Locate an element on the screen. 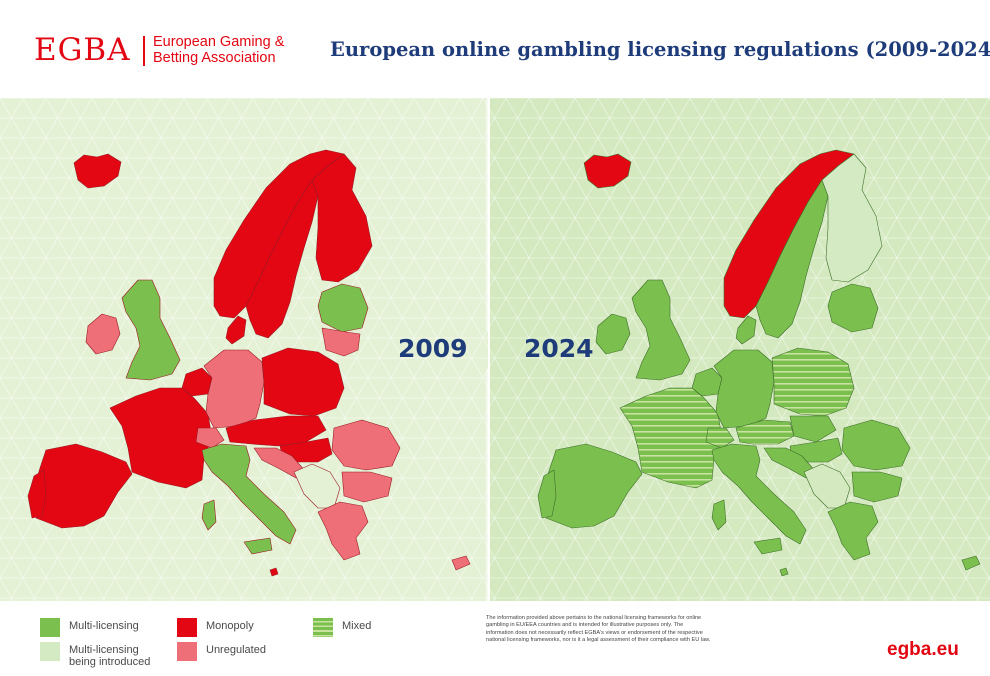  legend-swatch-multi-licensing is located at coordinates (50, 627).